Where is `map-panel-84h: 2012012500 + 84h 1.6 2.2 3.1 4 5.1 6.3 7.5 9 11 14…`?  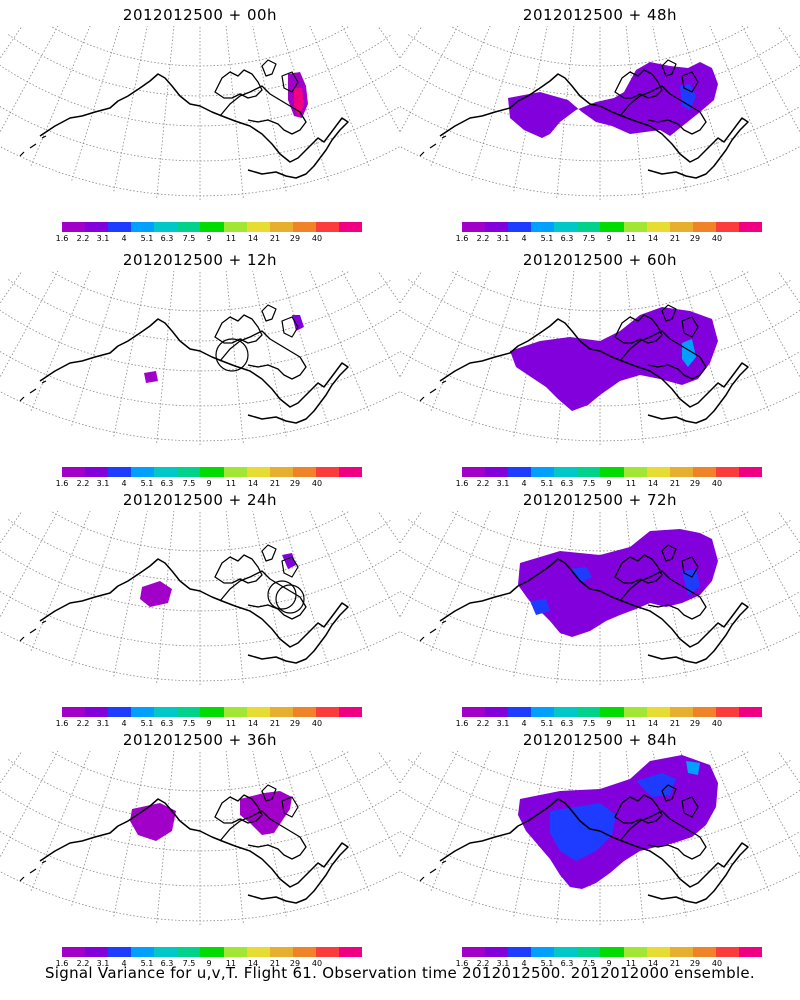
map-panel-84h: 2012012500 + 84h 1.6 2.2 3.1 4 5.1 6.3 7.5 9 11 14… is located at coordinates (600, 846).